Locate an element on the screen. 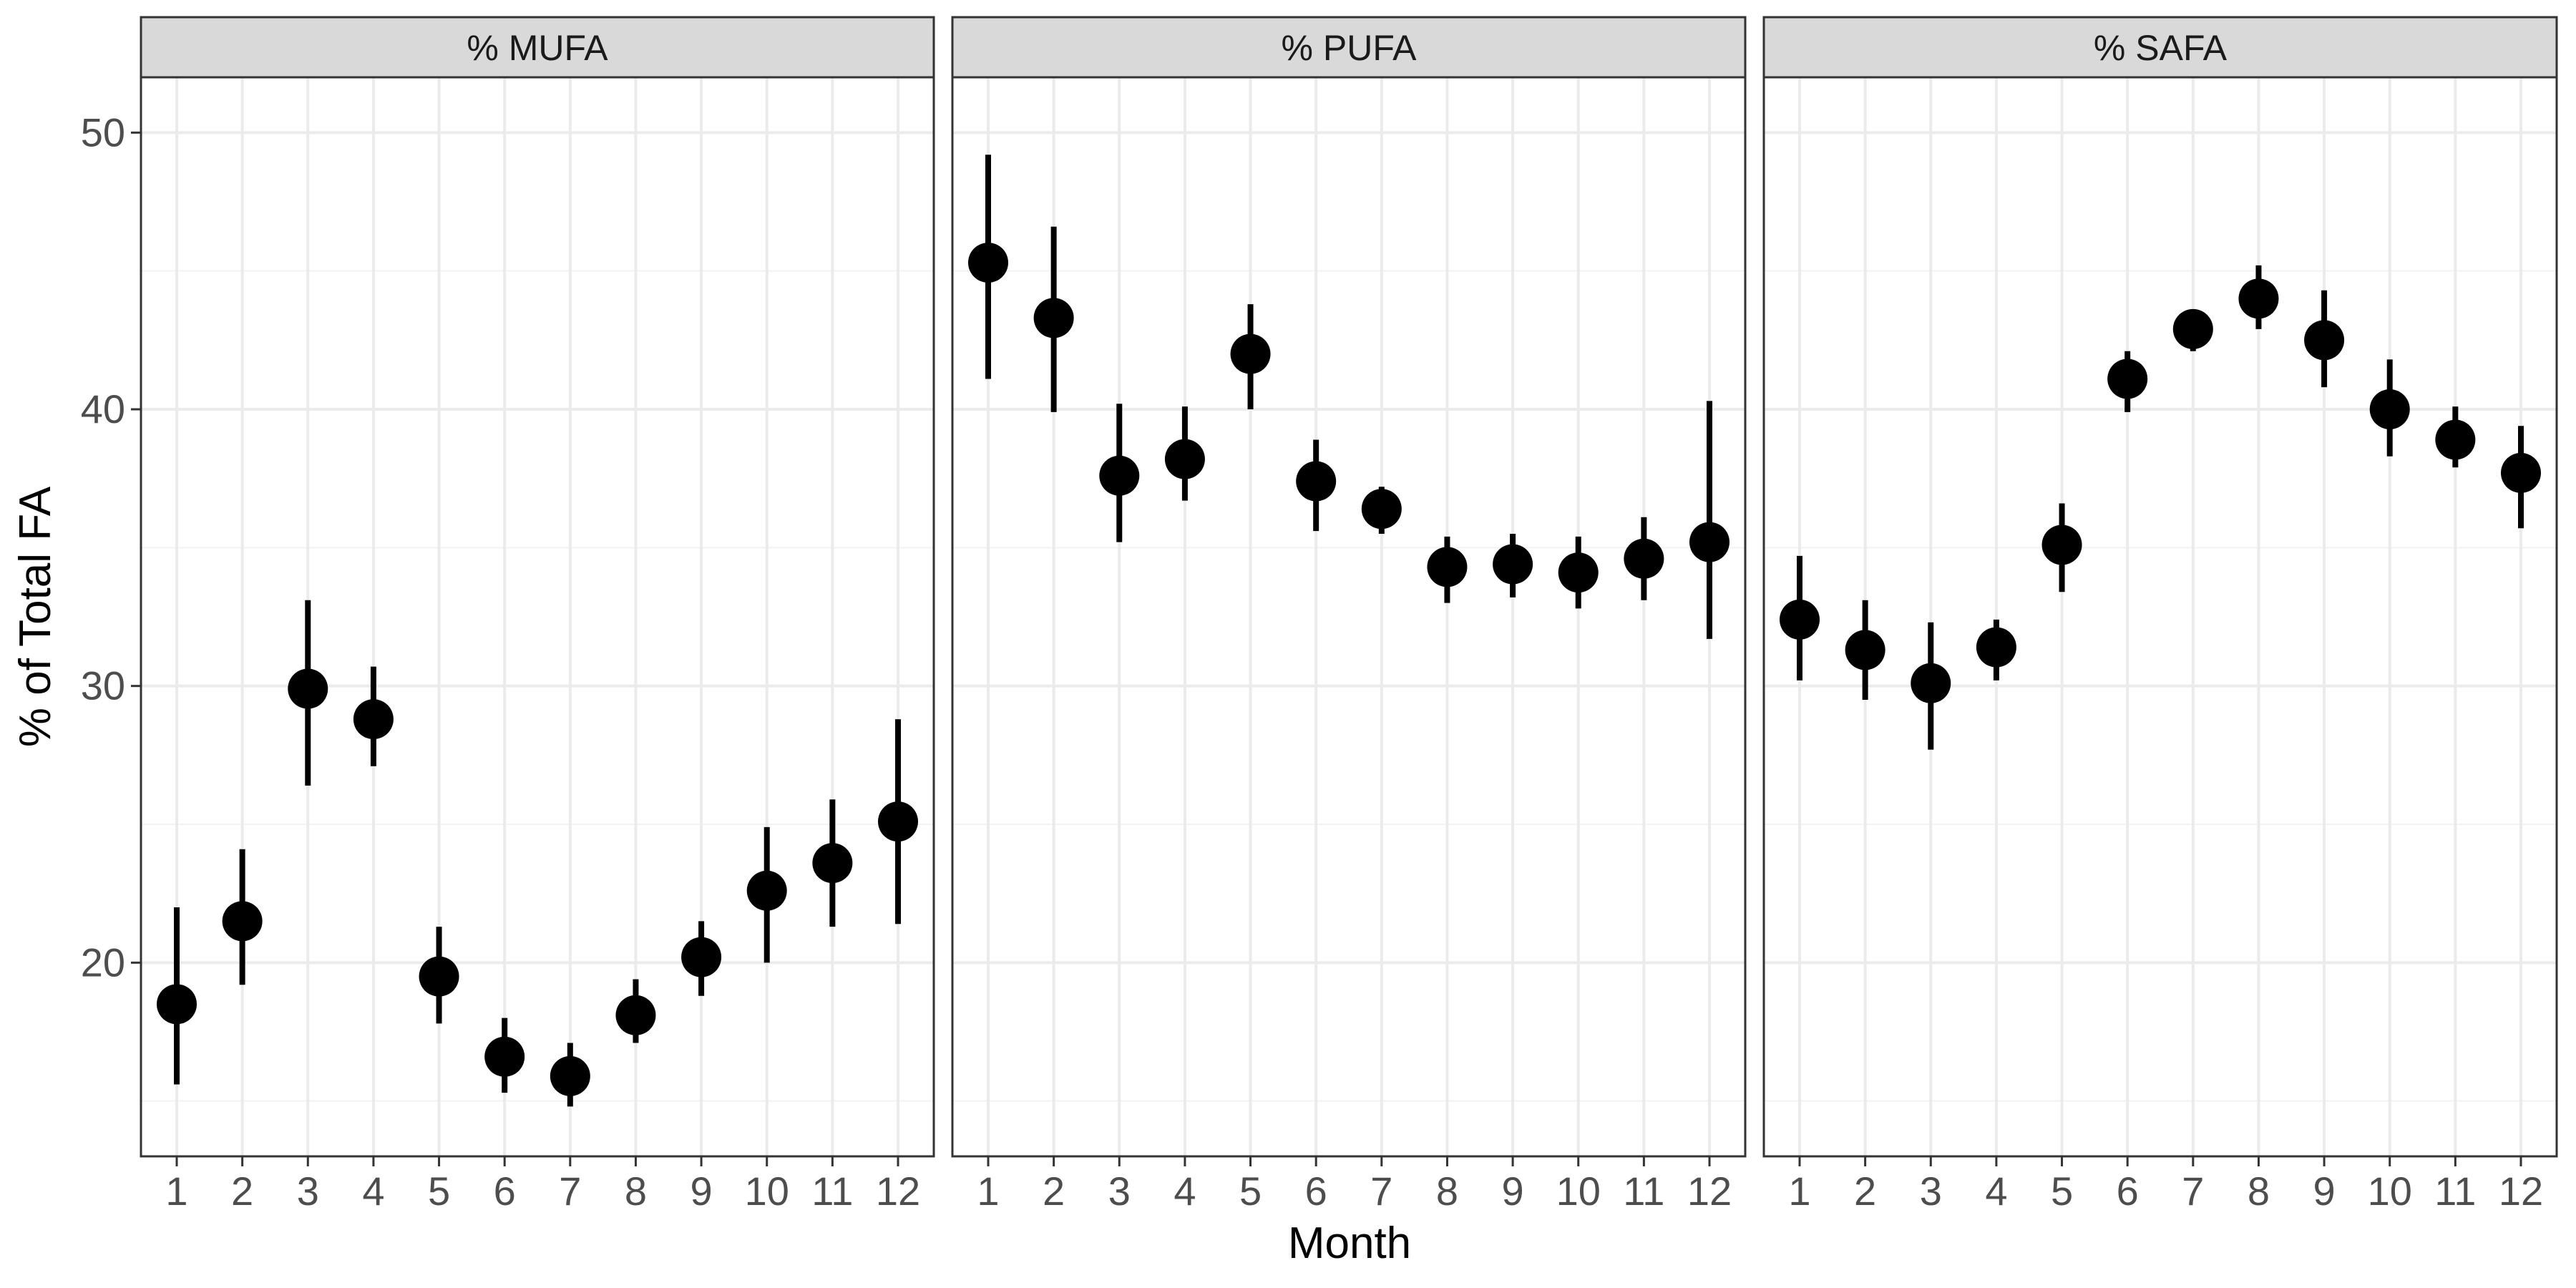 The width and height of the screenshot is (2576, 1288). facet-strip-label: % MUFA is located at coordinates (537, 48).